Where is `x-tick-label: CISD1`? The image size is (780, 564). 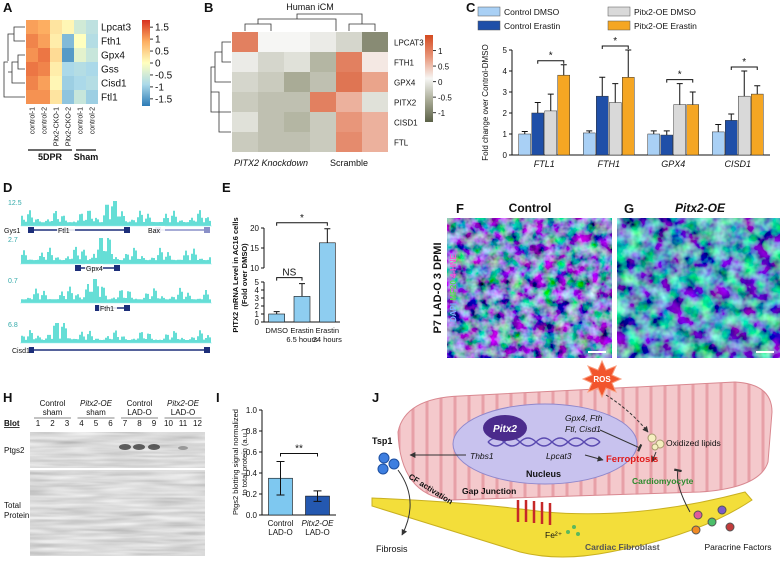
x-tick-label: CISD1 is located at coordinates (737, 164).